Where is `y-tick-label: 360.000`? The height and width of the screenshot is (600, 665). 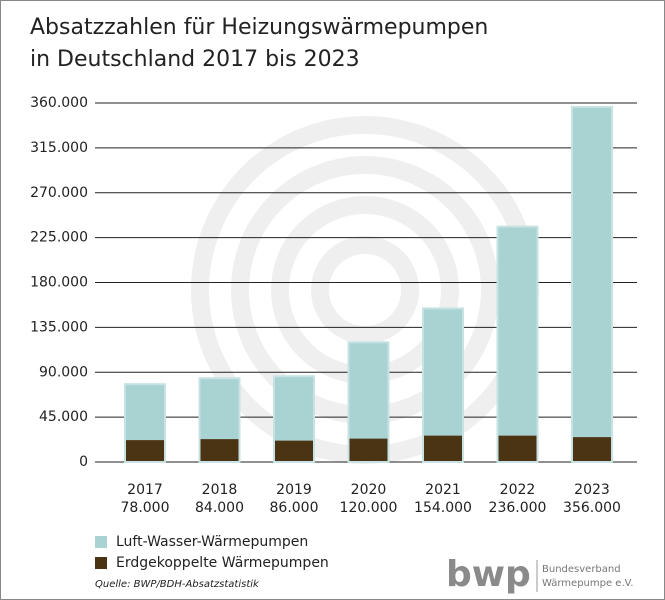
y-tick-label: 360.000 is located at coordinates (59, 103).